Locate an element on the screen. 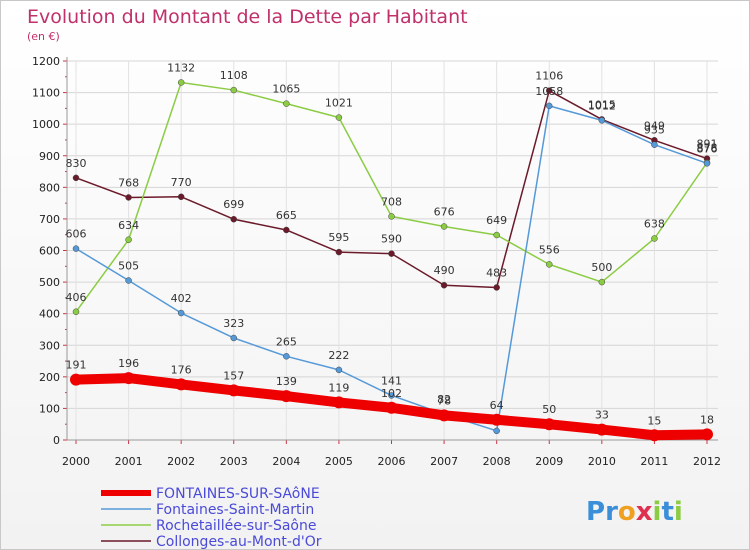  y-tick-label: 600 is located at coordinates (49, 251).